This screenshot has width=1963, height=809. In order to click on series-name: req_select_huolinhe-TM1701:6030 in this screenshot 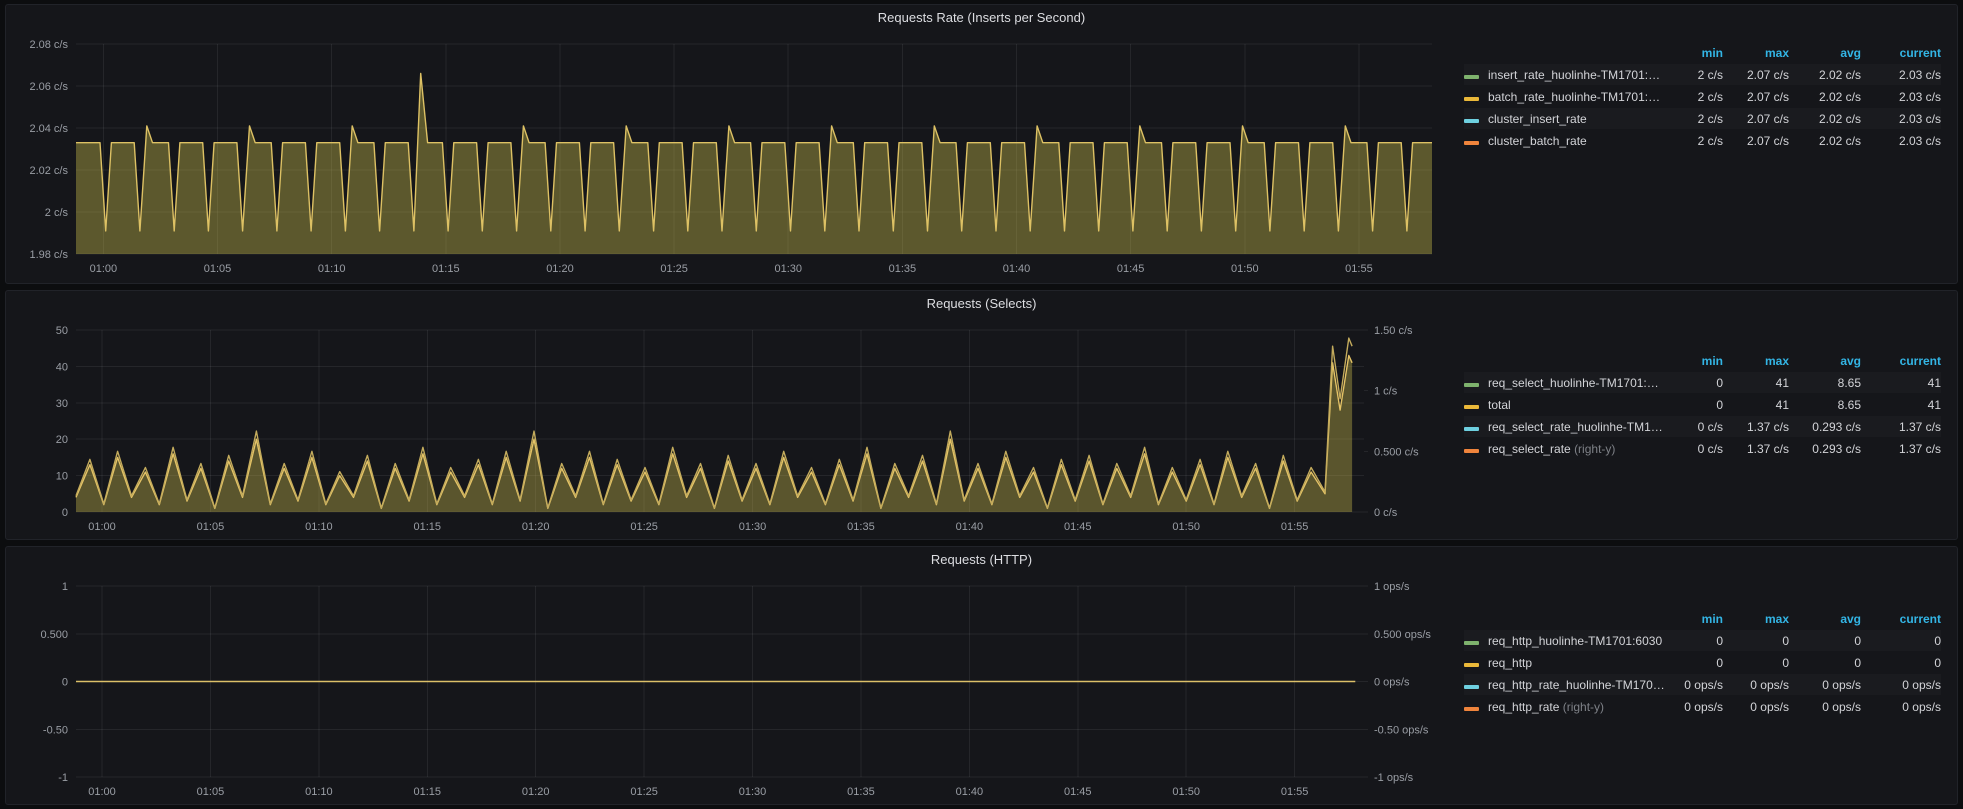, I will do `click(1576, 382)`.